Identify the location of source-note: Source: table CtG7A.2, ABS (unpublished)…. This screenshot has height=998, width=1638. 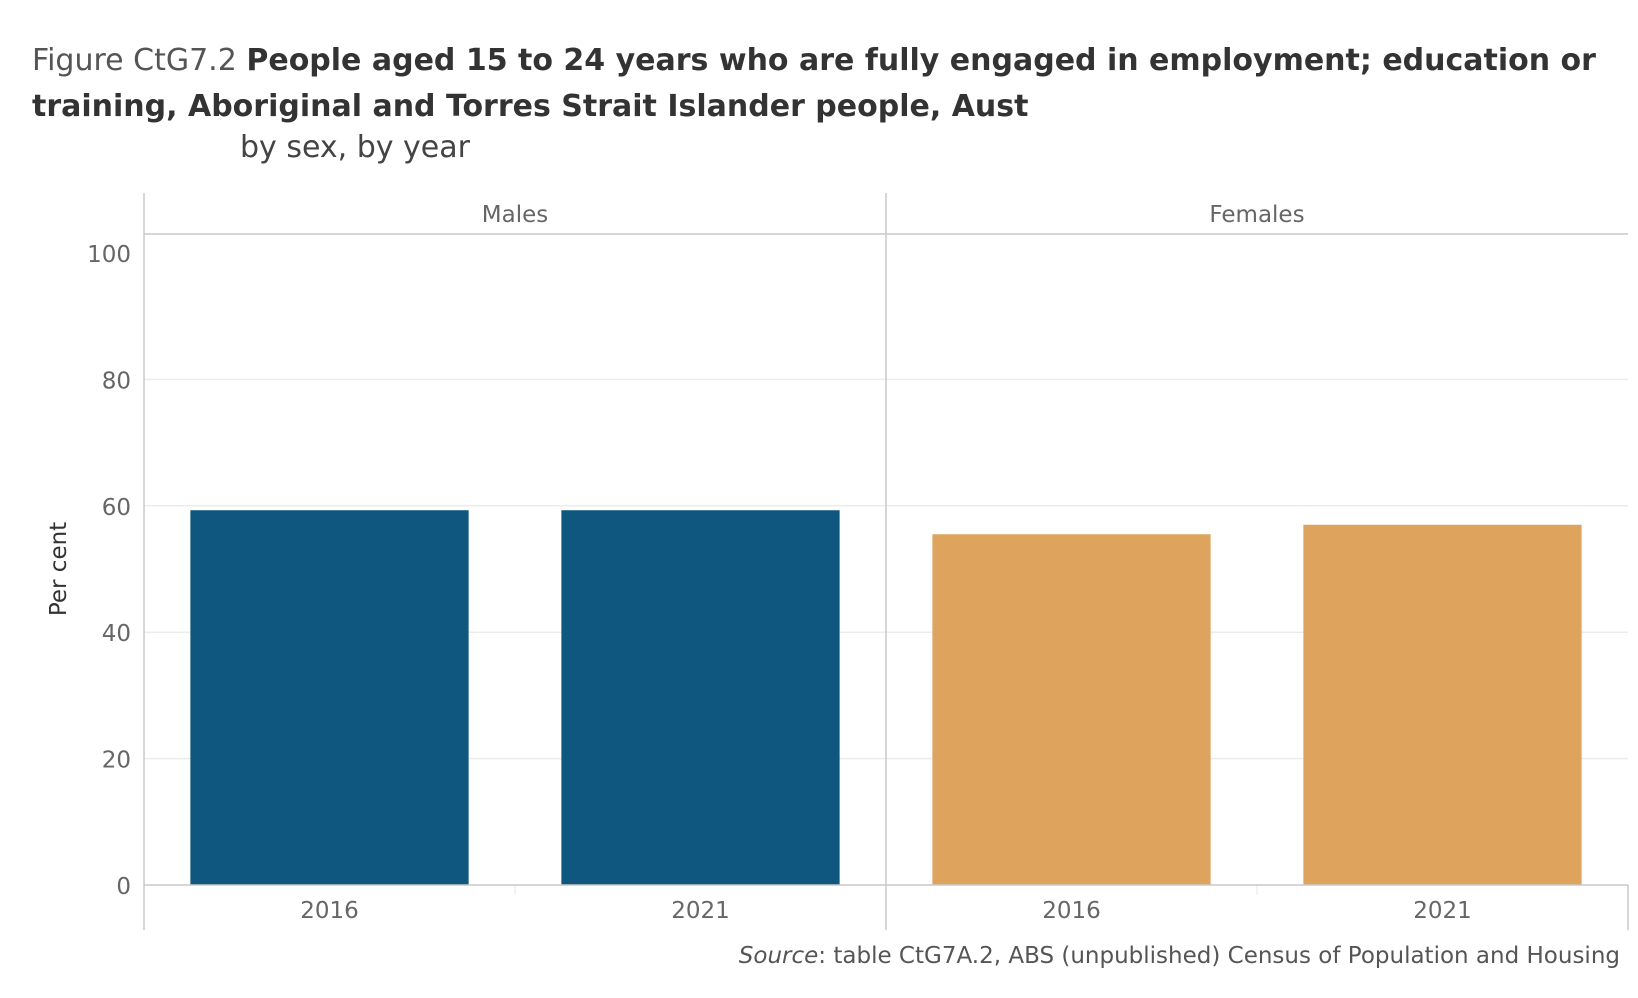
(1179, 956).